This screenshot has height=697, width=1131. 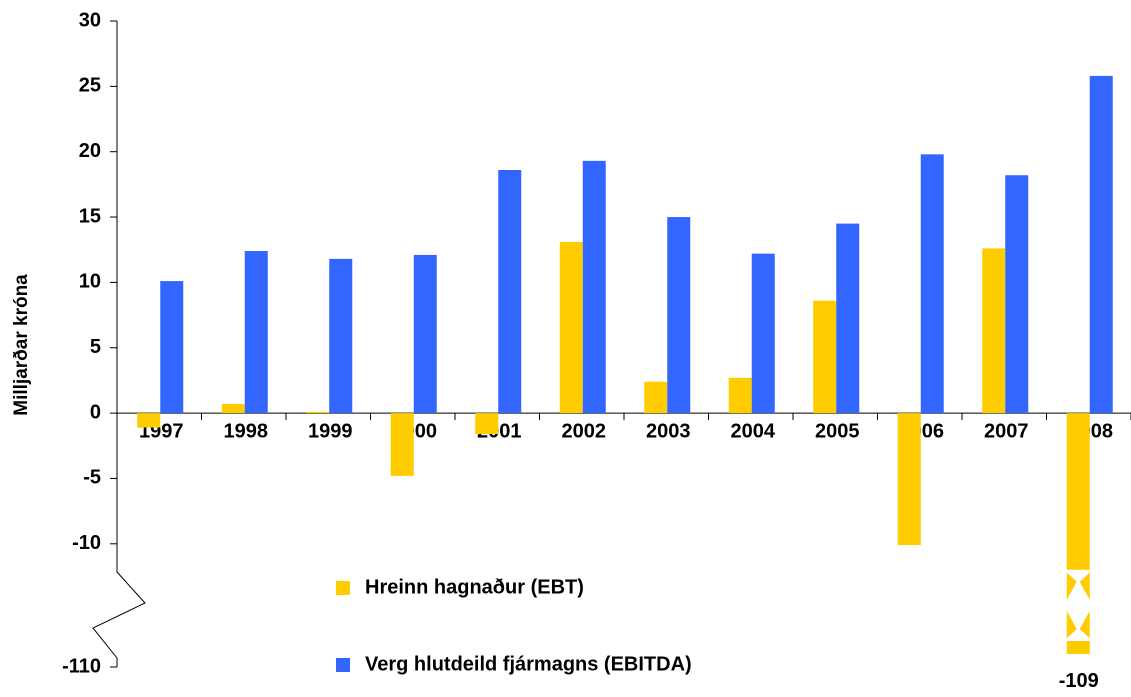 What do you see at coordinates (95, 412) in the screenshot?
I see `y-tick-label: 0` at bounding box center [95, 412].